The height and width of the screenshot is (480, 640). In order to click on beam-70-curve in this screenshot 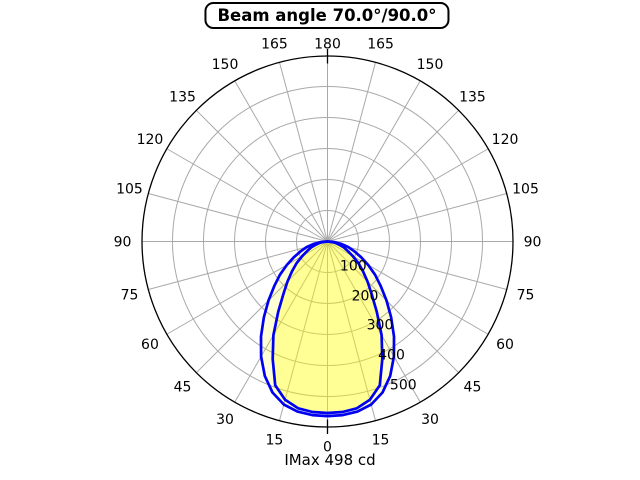, I will do `click(327, 327)`.